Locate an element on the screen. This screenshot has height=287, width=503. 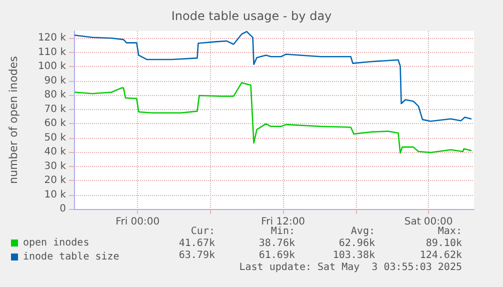
y-tick-label: 30 k is located at coordinates (55, 166).